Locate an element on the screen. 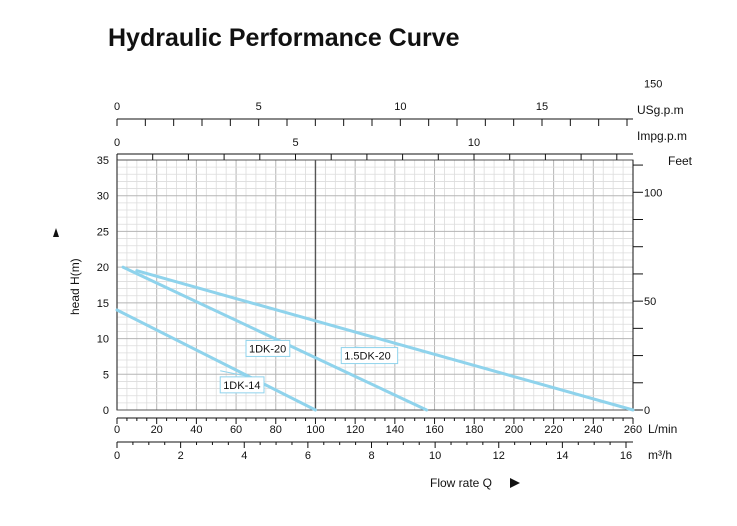 This screenshot has width=737, height=526. lmin-tick-label: 140 is located at coordinates (395, 430).